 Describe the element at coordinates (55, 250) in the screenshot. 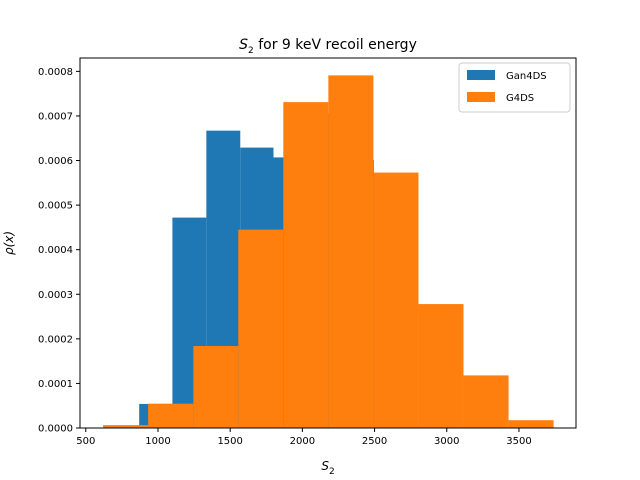

I see `y-tick-label-4: 0.0004` at that location.